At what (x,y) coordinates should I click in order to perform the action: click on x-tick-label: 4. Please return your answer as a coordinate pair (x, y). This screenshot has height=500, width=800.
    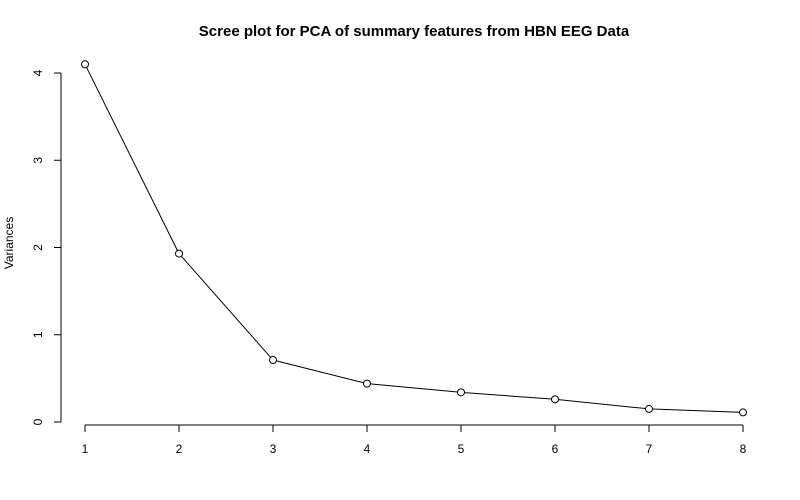
    Looking at the image, I should click on (367, 449).